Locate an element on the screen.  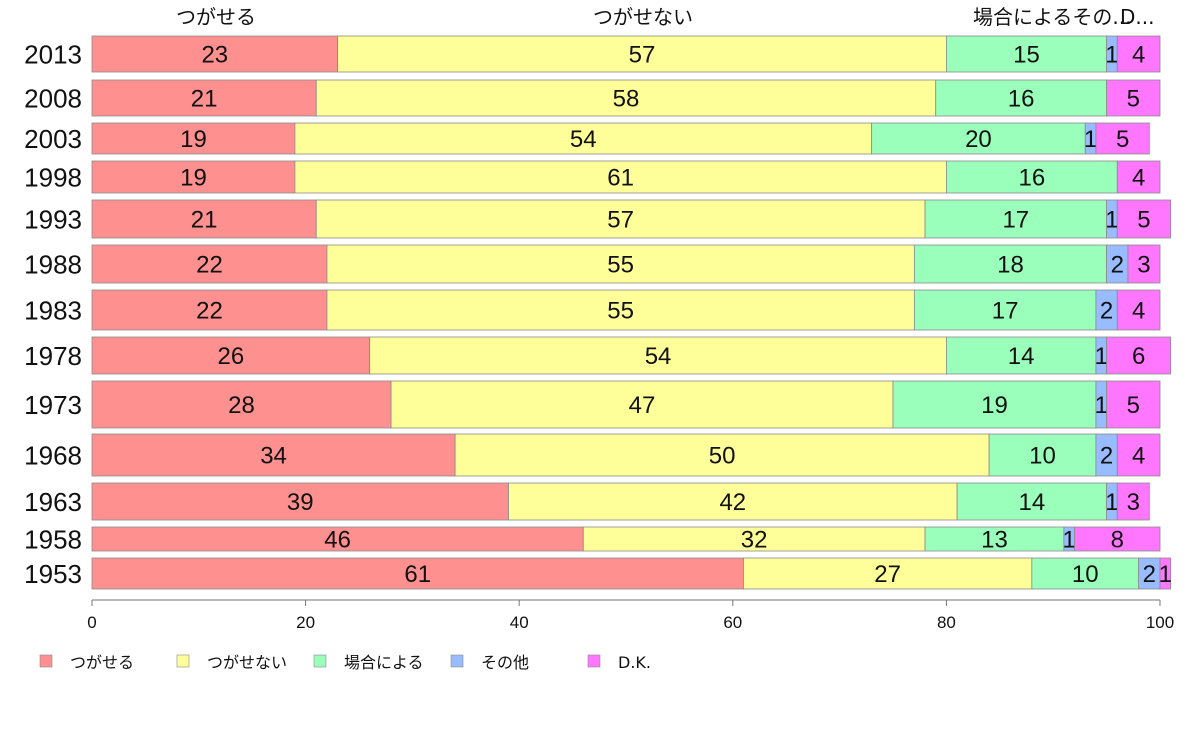
data-label-1988-s2: 18 is located at coordinates (1010, 265).